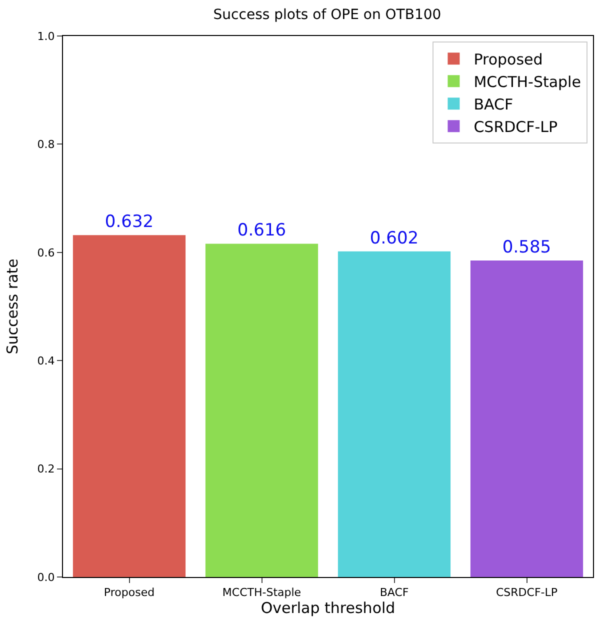  I want to click on x-tick-label: MCCTH-Staple, so click(262, 593).